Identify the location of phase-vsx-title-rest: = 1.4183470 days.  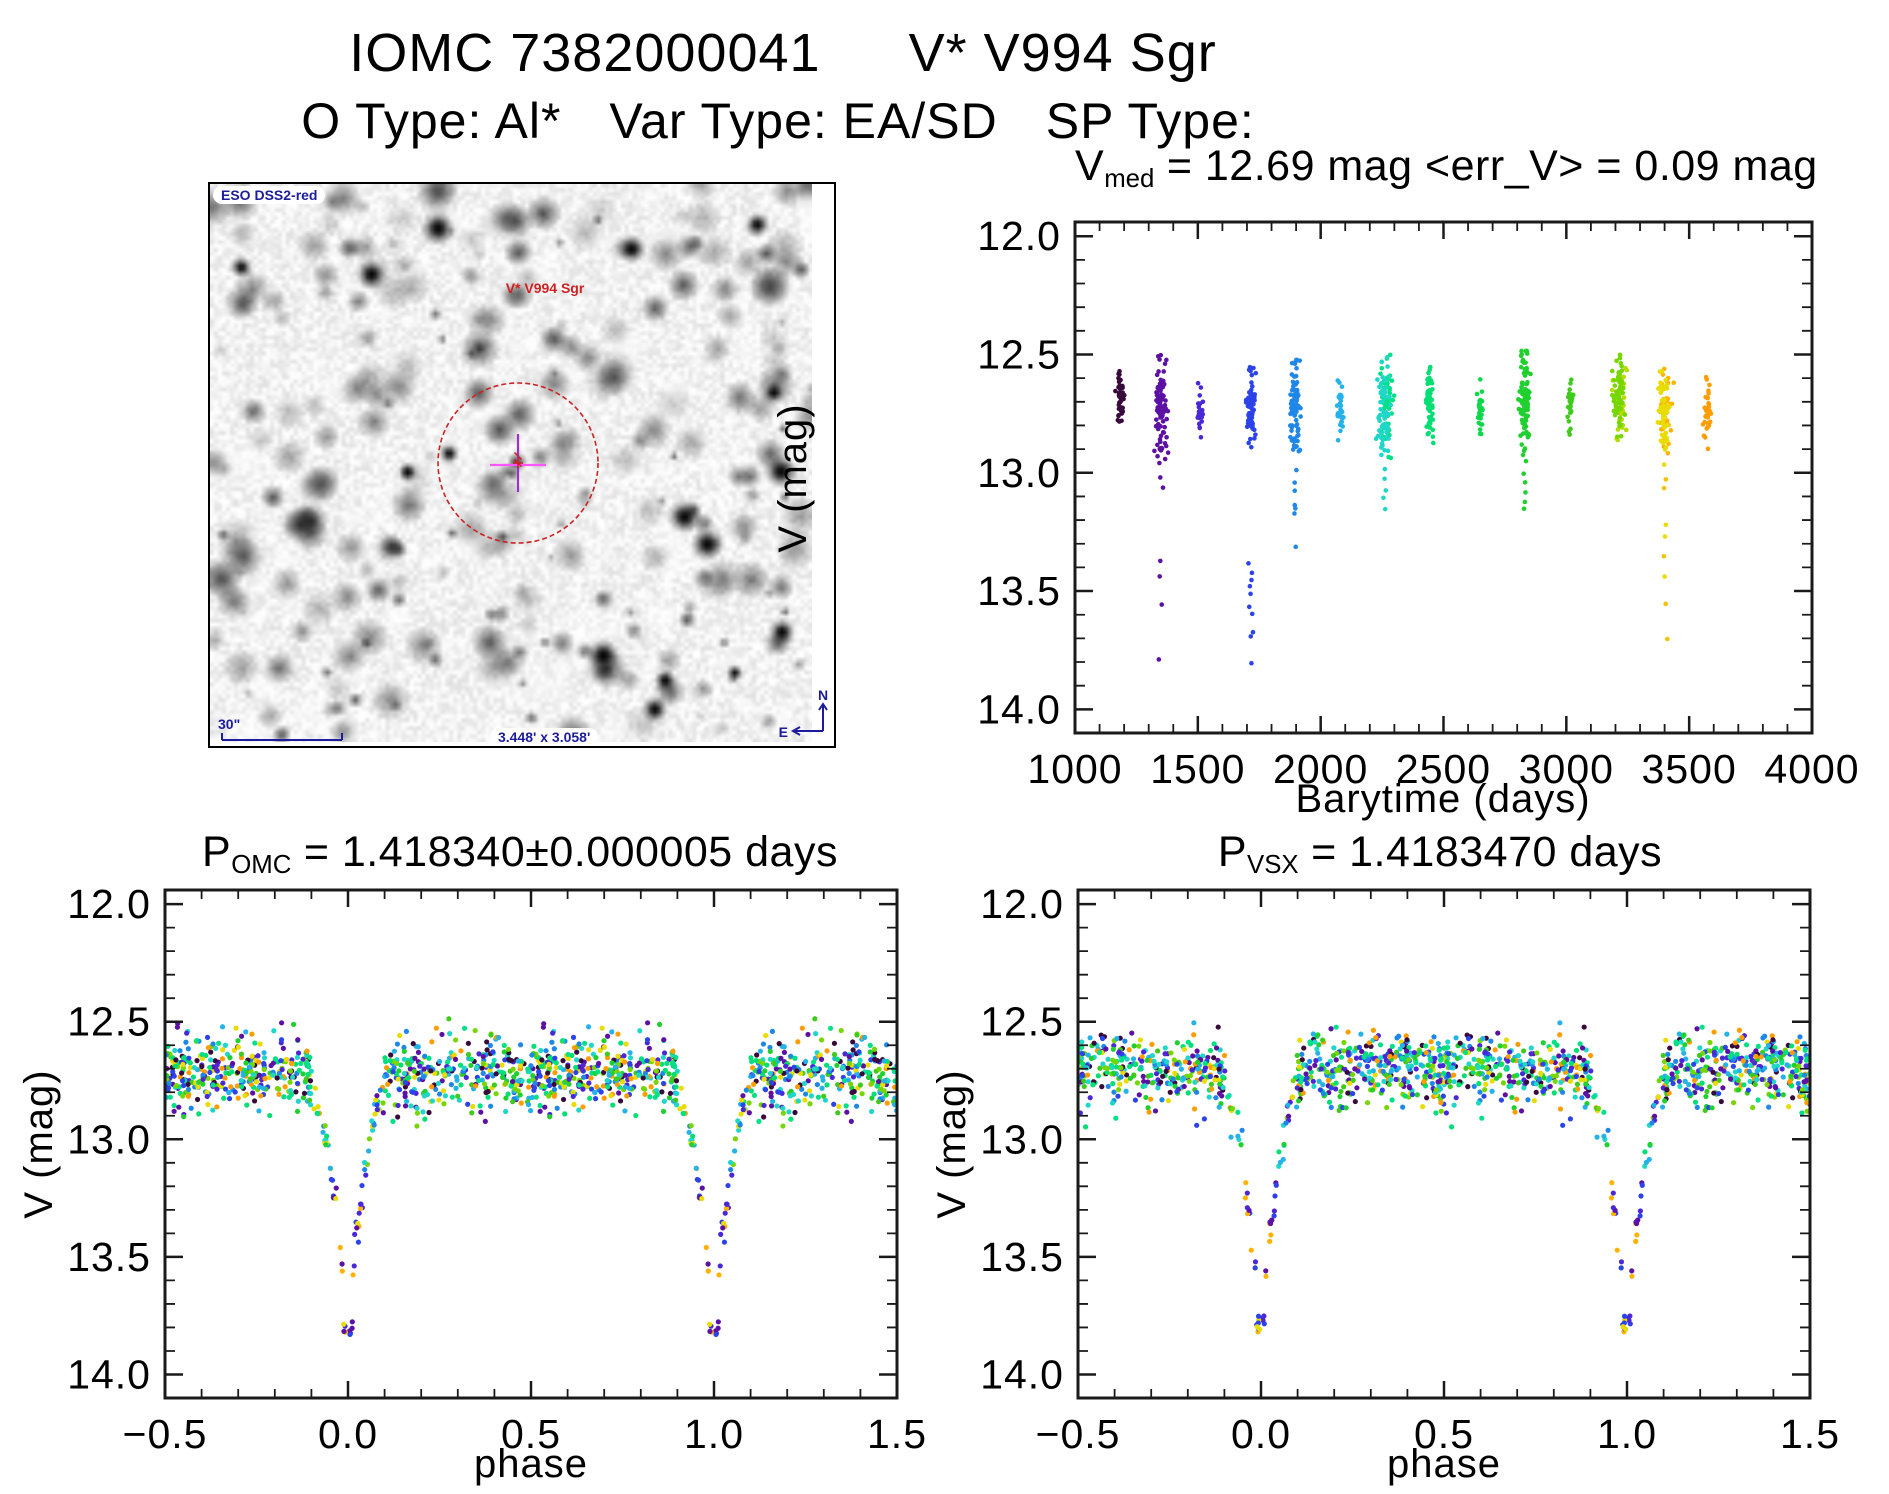
(1480, 852).